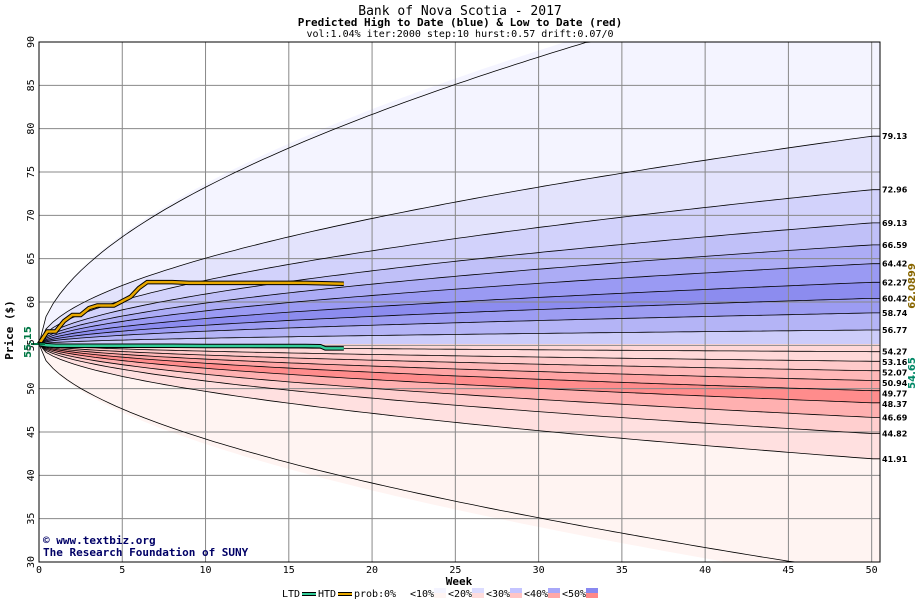  What do you see at coordinates (895, 362) in the screenshot?
I see `end-value-label: 53.16` at bounding box center [895, 362].